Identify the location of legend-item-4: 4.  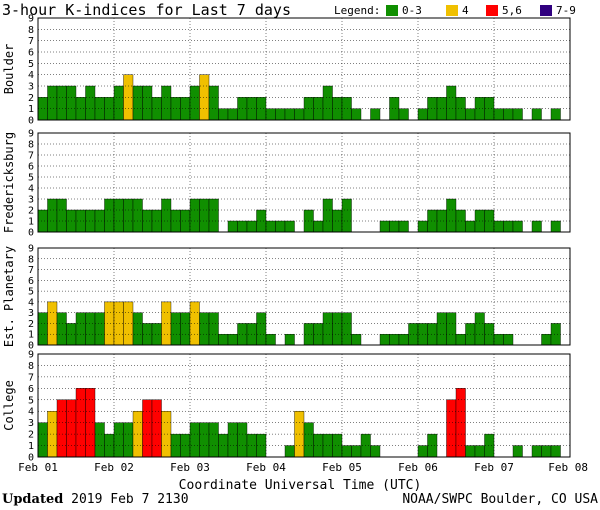
(465, 10).